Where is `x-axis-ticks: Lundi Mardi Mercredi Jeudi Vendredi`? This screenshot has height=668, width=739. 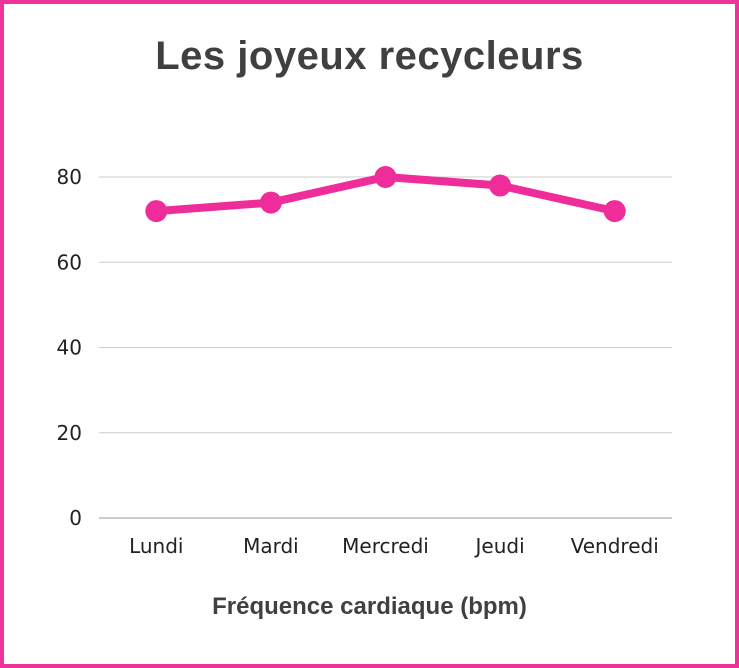
x-axis-ticks: Lundi Mardi Mercredi Jeudi Vendredi is located at coordinates (394, 546).